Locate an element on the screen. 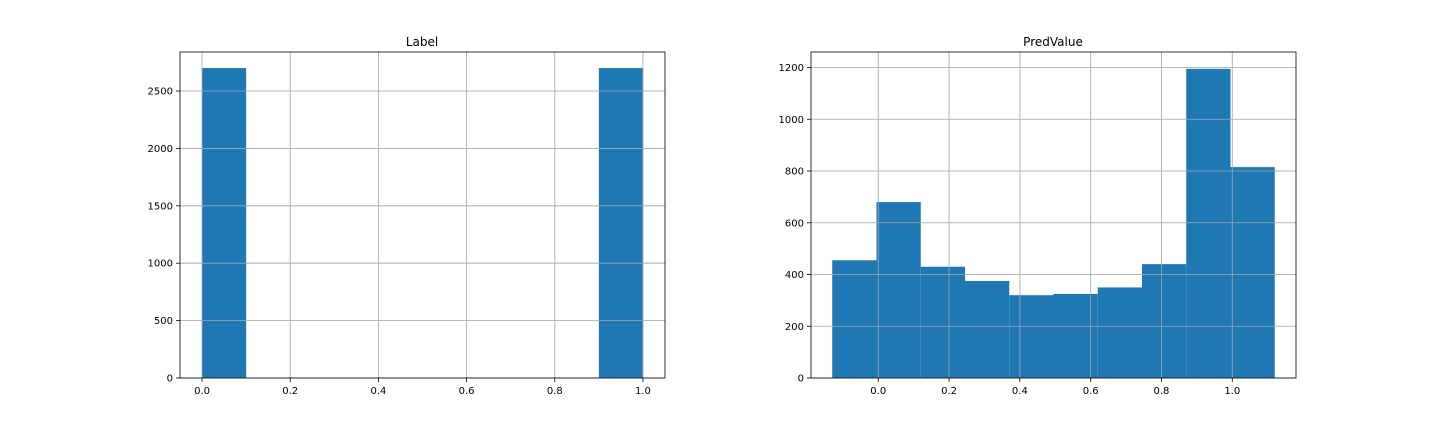 This screenshot has width=1440, height=432. y-tick-label: 500 is located at coordinates (163, 321).